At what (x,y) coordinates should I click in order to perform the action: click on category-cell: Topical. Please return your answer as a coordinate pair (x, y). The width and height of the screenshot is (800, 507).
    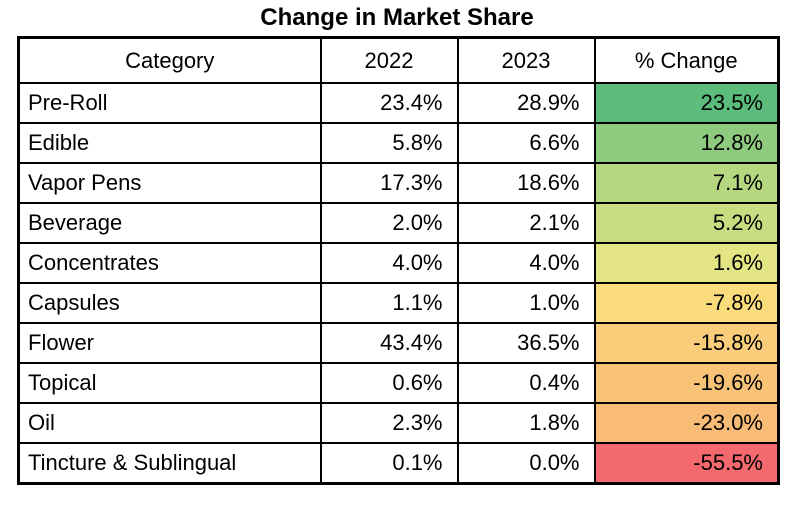
    Looking at the image, I should click on (169, 383).